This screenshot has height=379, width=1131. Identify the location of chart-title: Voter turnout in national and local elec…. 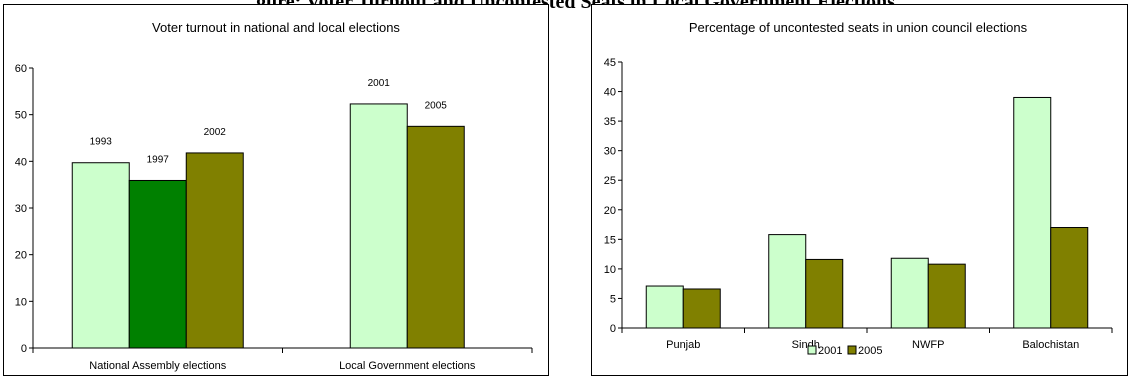
(276, 27).